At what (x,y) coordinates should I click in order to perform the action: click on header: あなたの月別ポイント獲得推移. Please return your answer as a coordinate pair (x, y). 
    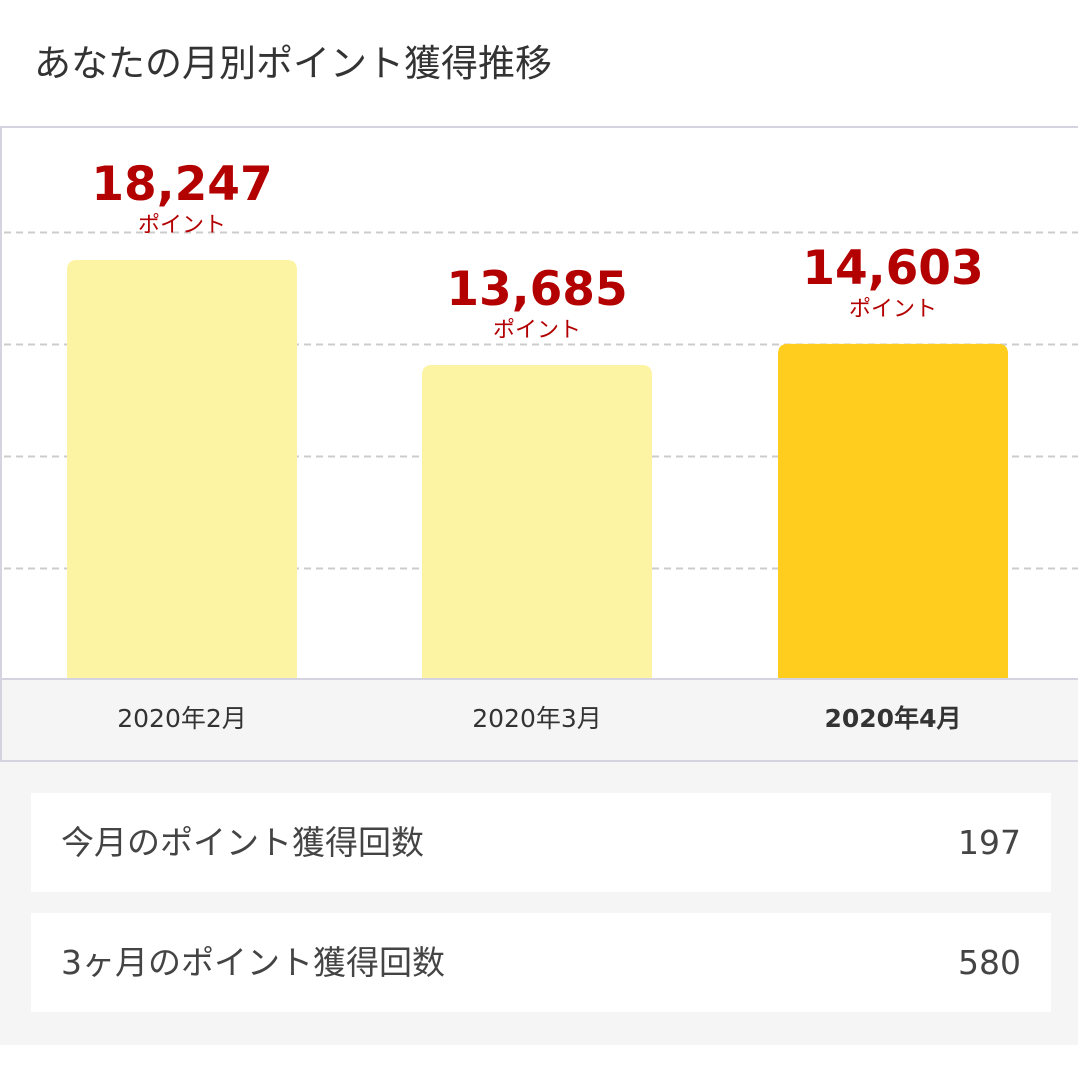
    Looking at the image, I should click on (539, 63).